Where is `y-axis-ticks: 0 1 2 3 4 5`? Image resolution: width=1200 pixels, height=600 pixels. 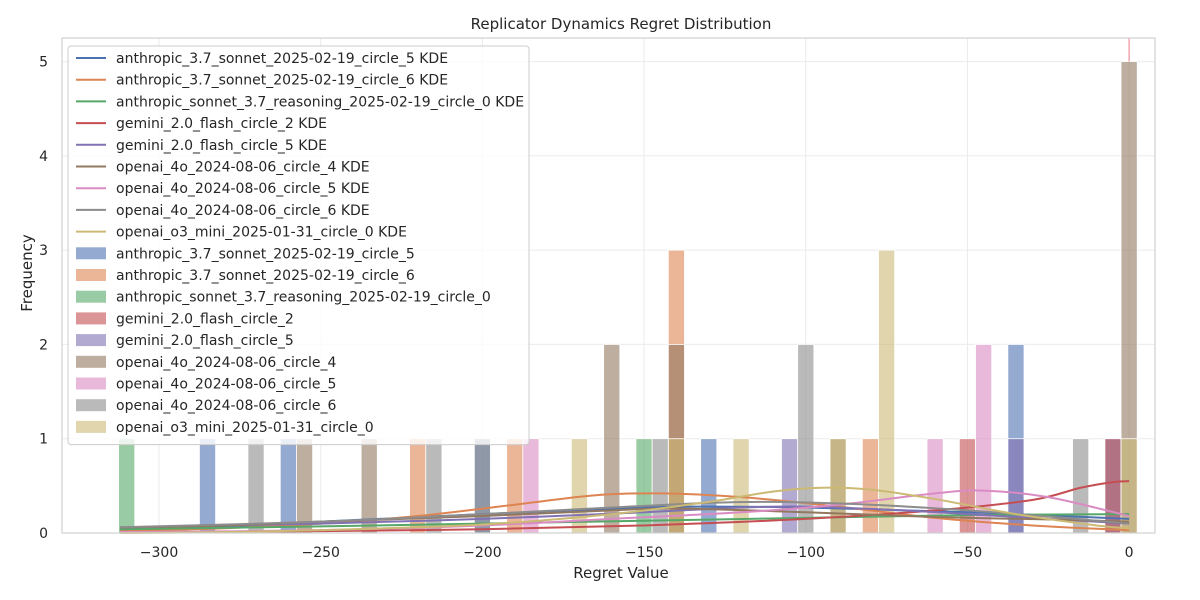 y-axis-ticks: 0 1 2 3 4 5 is located at coordinates (43, 298).